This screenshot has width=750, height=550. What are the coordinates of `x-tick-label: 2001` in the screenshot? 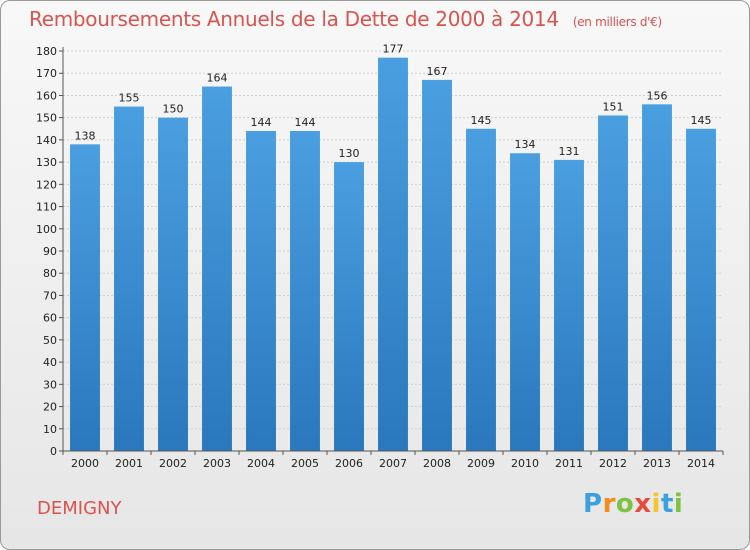 It's located at (129, 463).